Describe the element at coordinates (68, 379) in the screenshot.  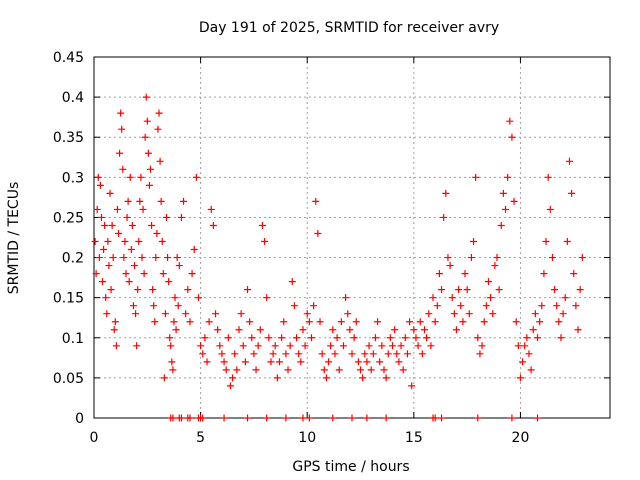
I see `y-tick-label: 0.05` at that location.